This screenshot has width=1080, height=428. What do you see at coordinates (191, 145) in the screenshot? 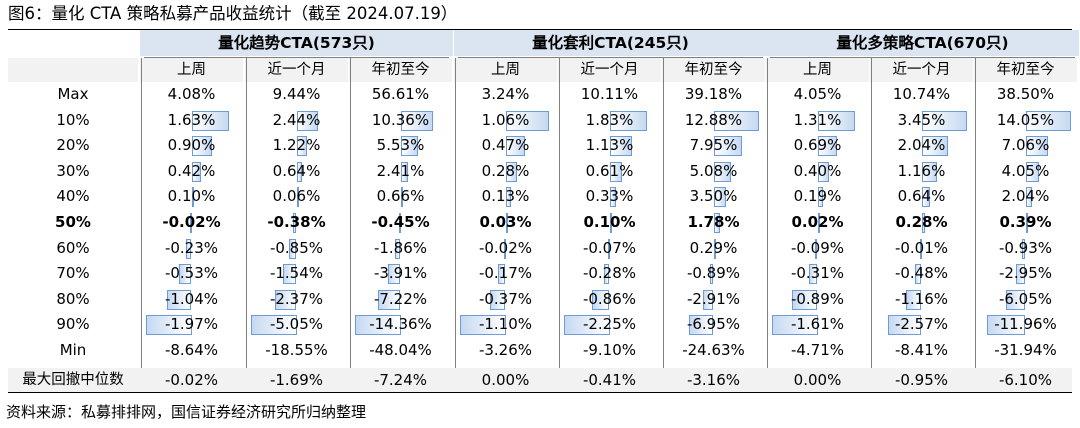
I see `table-cell: 0.90%` at bounding box center [191, 145].